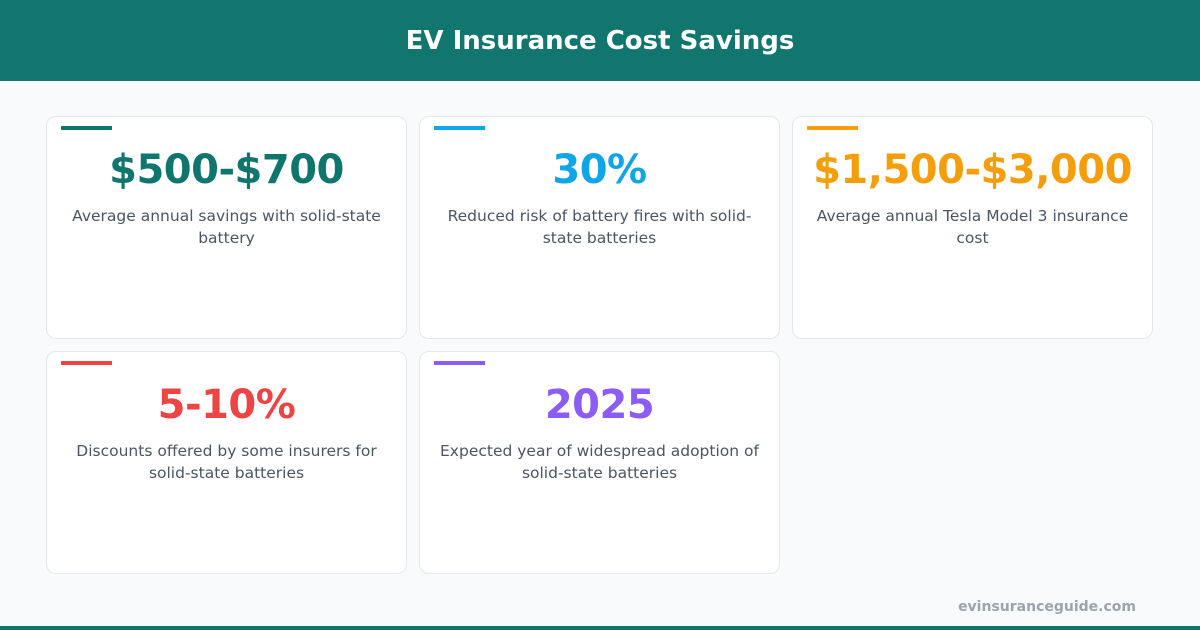 This screenshot has width=1200, height=630. What do you see at coordinates (1047, 607) in the screenshot?
I see `footer-source: evinsuranceguide.com` at bounding box center [1047, 607].